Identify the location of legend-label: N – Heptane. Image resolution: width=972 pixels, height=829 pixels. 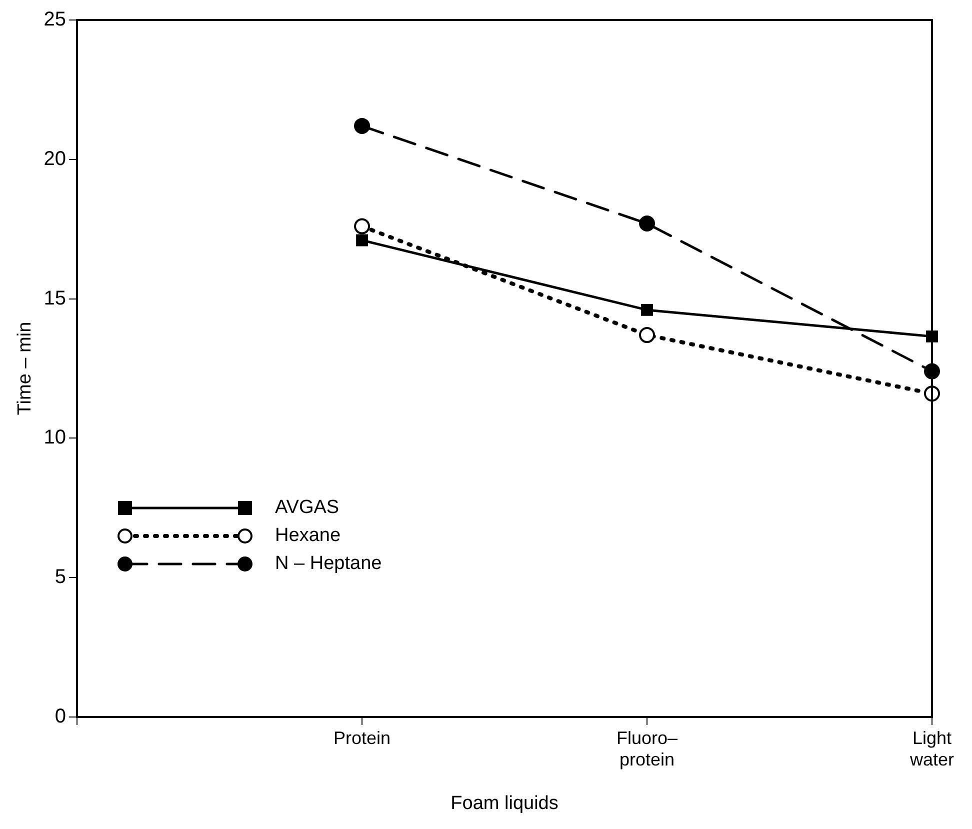
(328, 563).